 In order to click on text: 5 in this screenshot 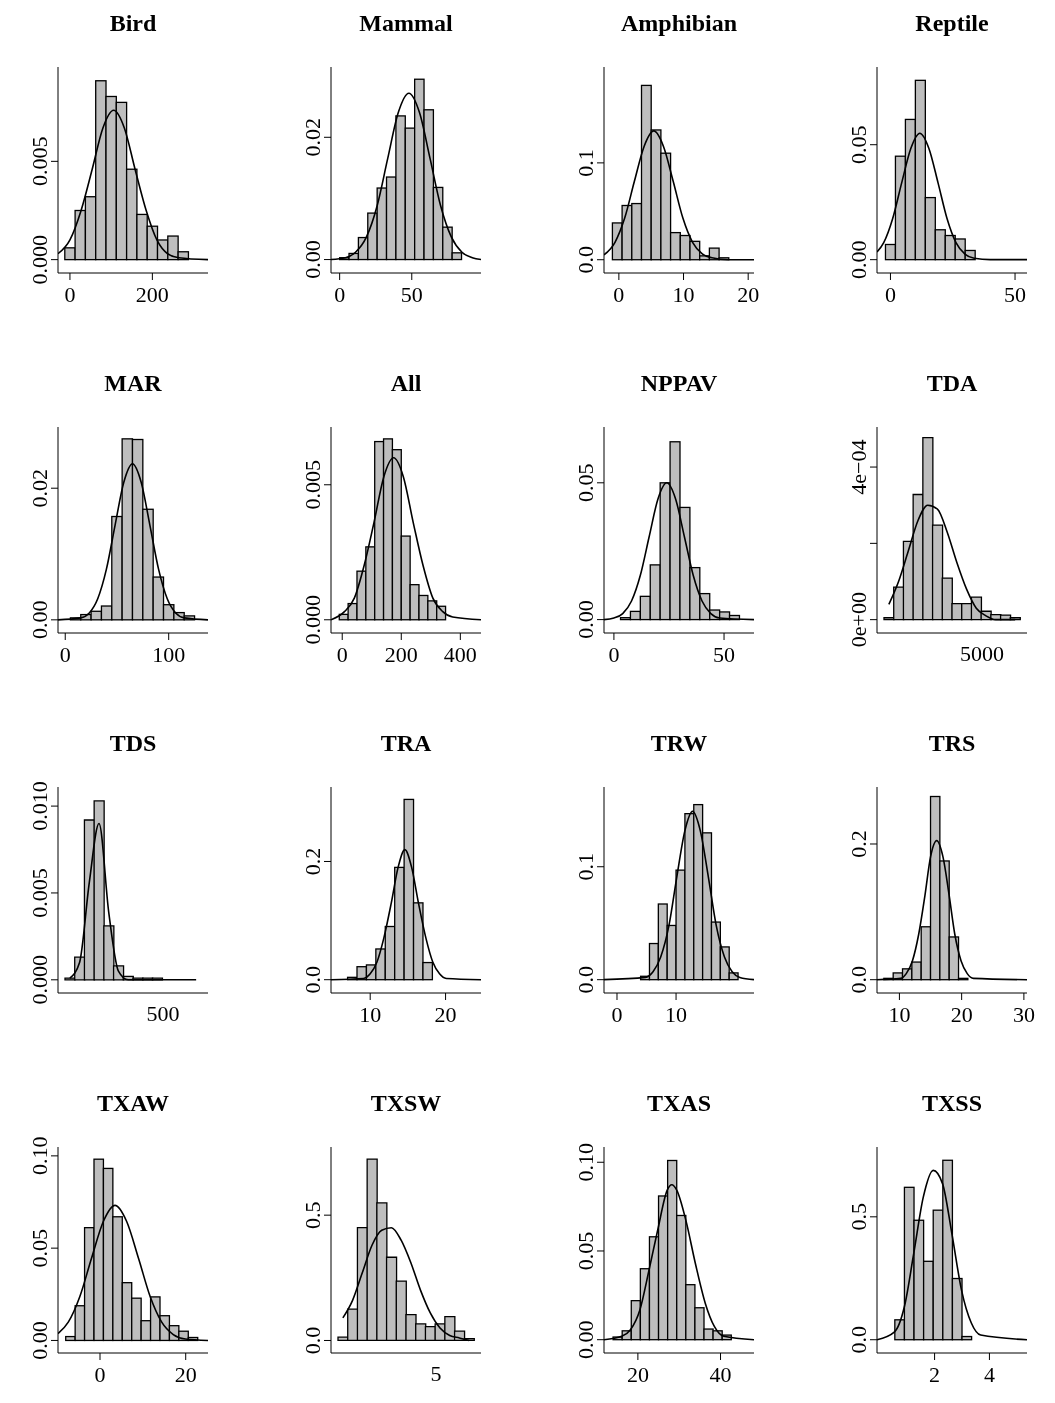, I will do `click(436, 1374)`.